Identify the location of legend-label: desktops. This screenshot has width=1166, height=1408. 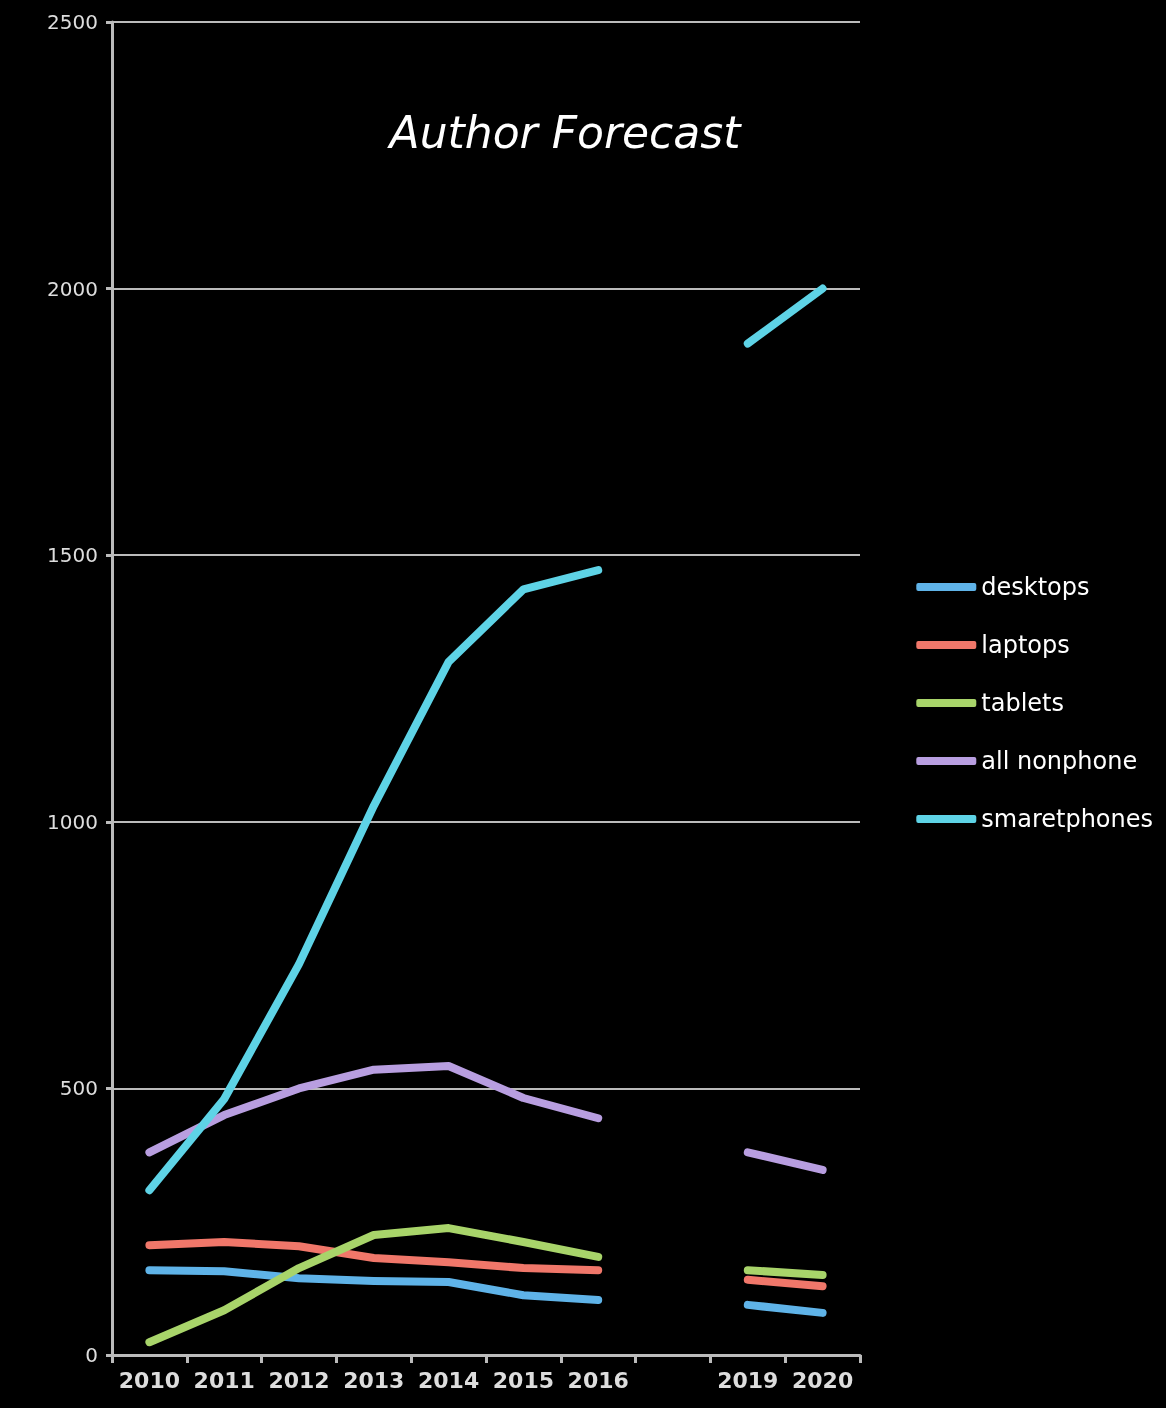
(1035, 587).